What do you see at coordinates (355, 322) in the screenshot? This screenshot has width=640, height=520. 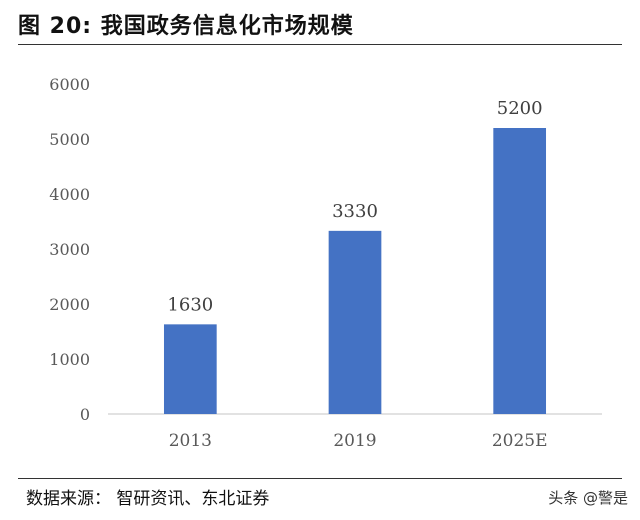 I see `bar-2019` at bounding box center [355, 322].